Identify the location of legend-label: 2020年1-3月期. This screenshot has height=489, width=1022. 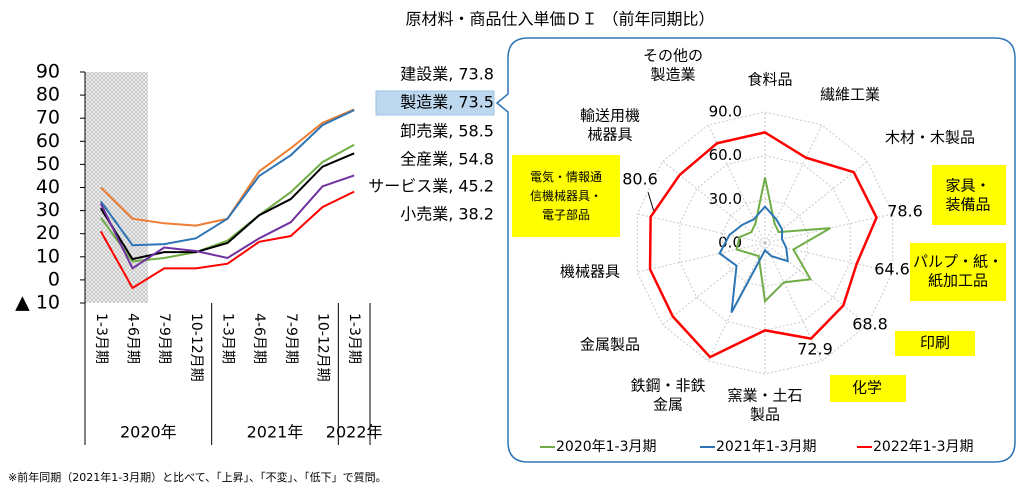
(606, 447).